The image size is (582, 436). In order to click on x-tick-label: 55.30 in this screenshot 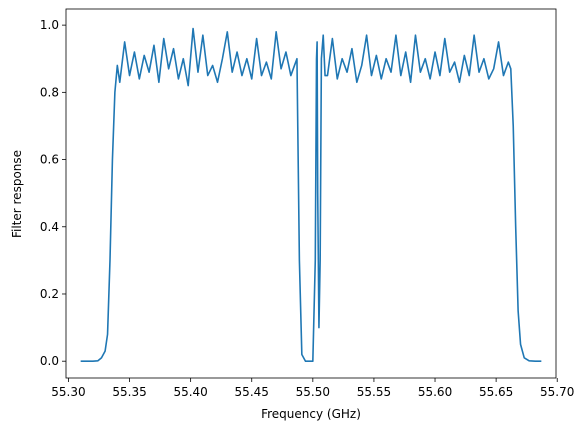, I will do `click(68, 392)`.